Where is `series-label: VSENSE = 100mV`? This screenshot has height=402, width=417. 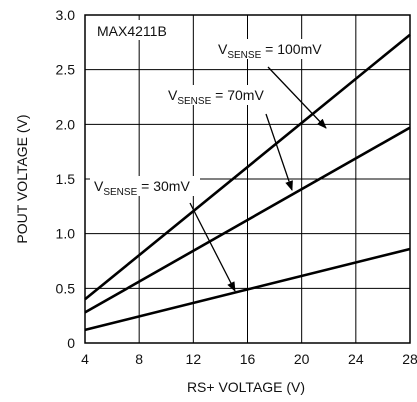
series-label: VSENSE = 100mV is located at coordinates (270, 51).